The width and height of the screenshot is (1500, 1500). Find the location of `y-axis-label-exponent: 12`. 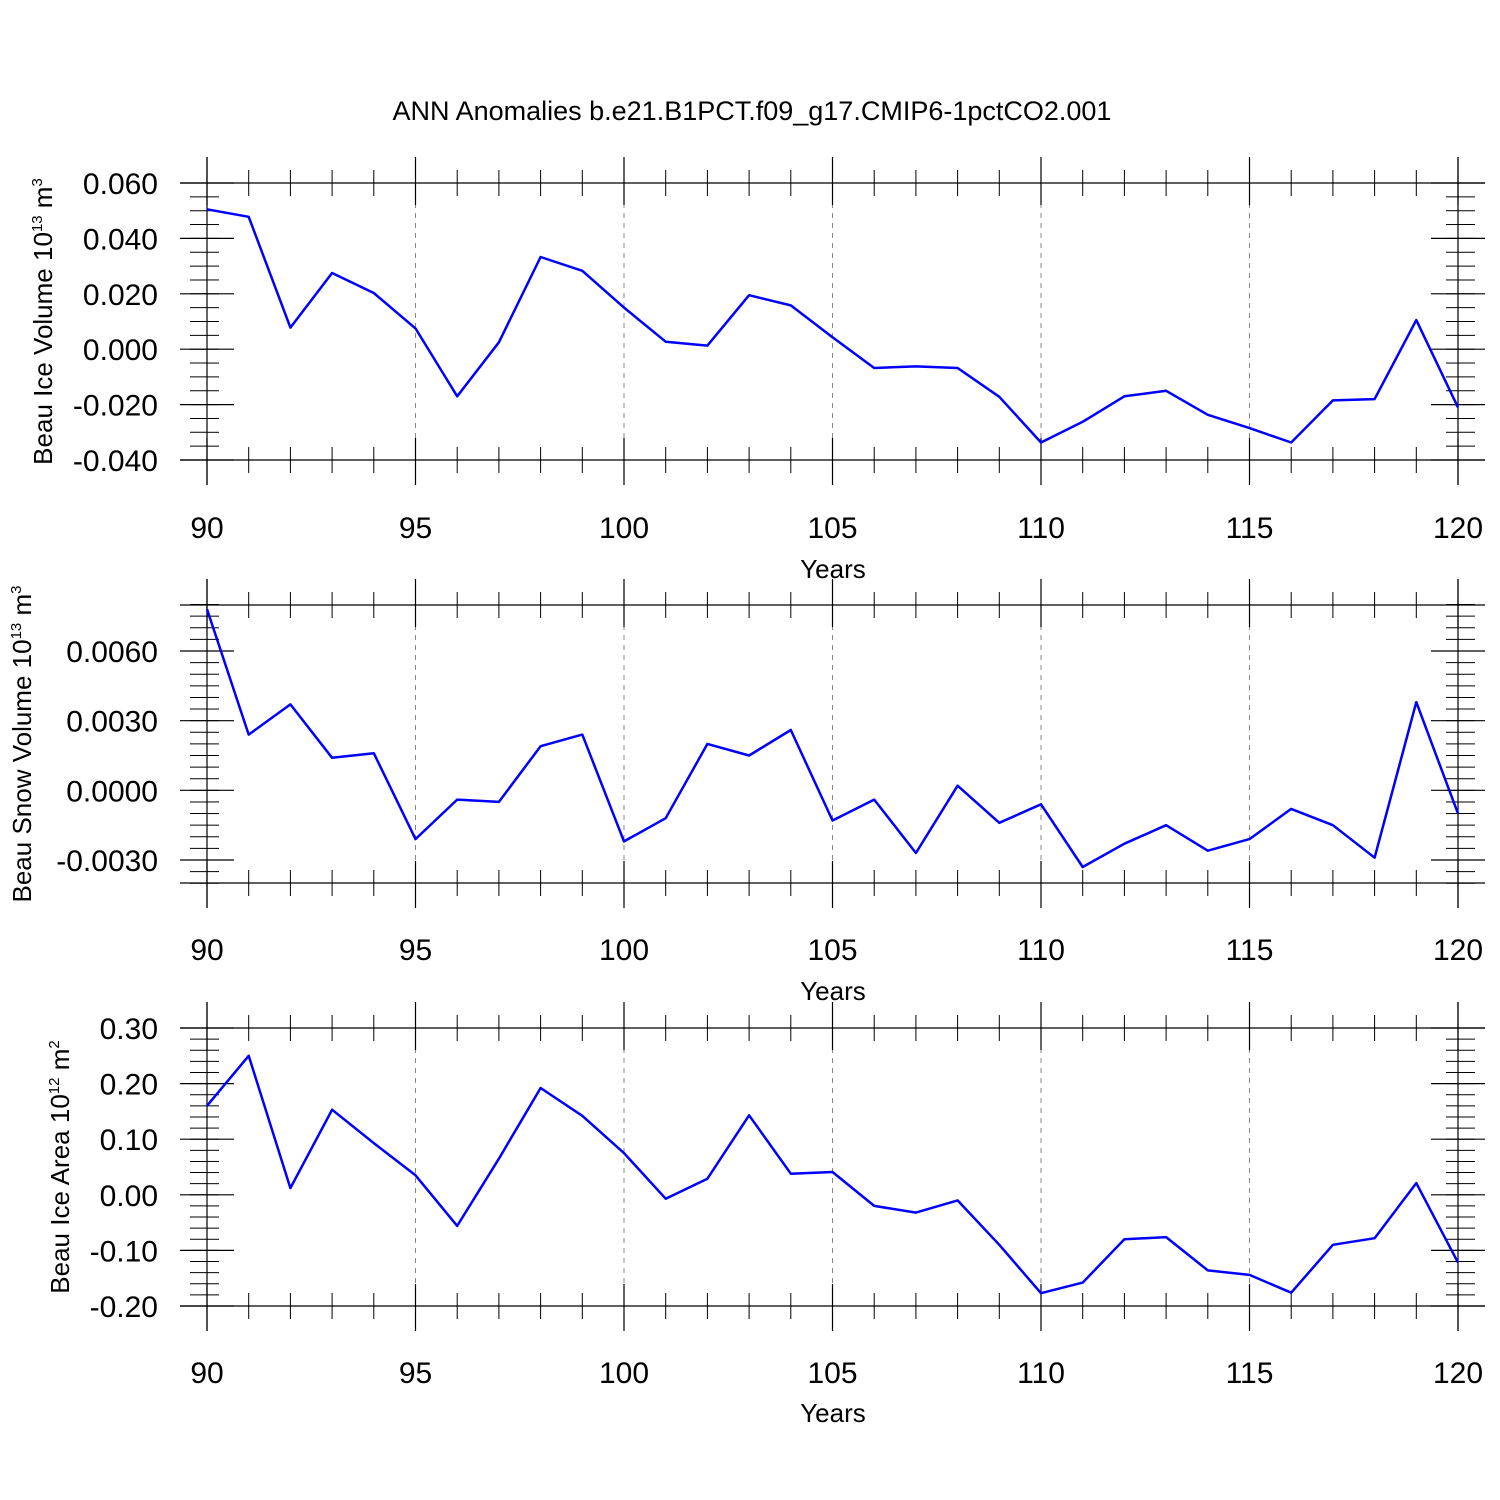

y-axis-label-exponent: 12 is located at coordinates (54, 1086).